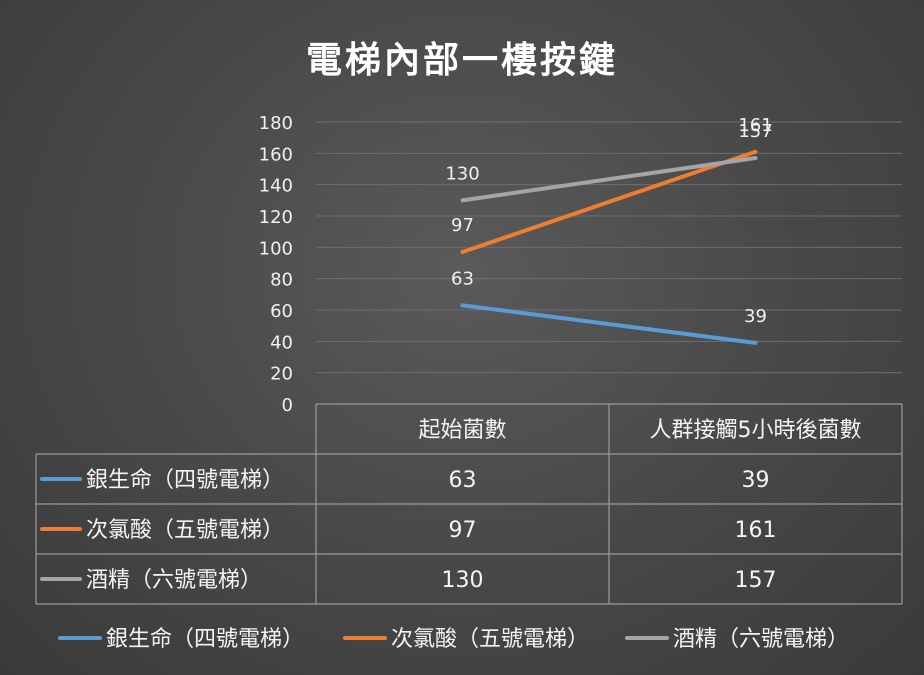  Describe the element at coordinates (756, 580) in the screenshot. I see `table-cell-value: 157` at that location.